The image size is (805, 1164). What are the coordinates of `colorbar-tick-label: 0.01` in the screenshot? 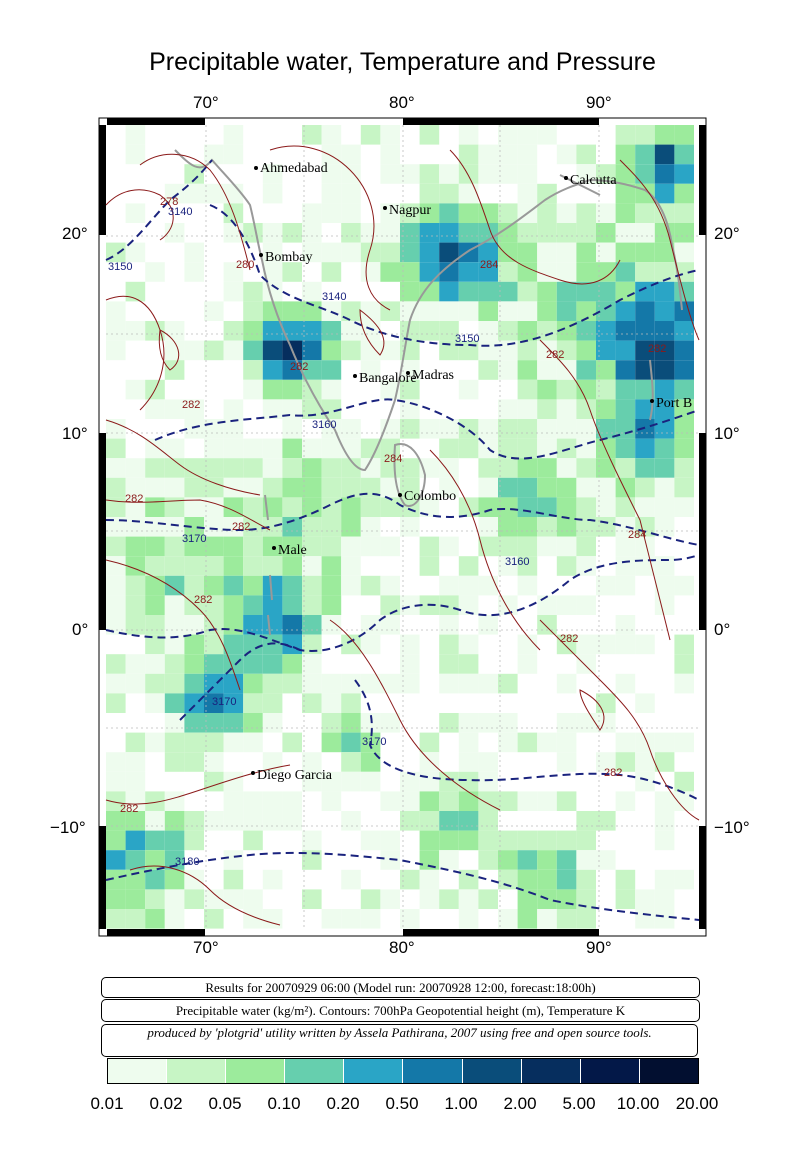 It's located at (107, 1103).